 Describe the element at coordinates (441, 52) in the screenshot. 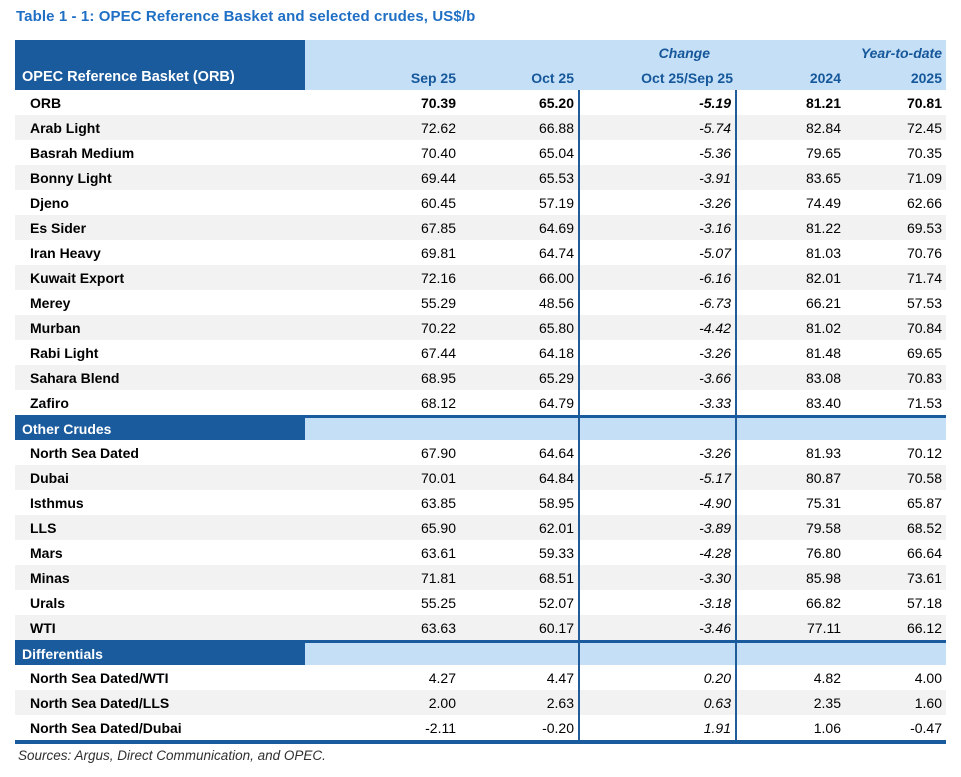

I see `header-group-spacer` at that location.